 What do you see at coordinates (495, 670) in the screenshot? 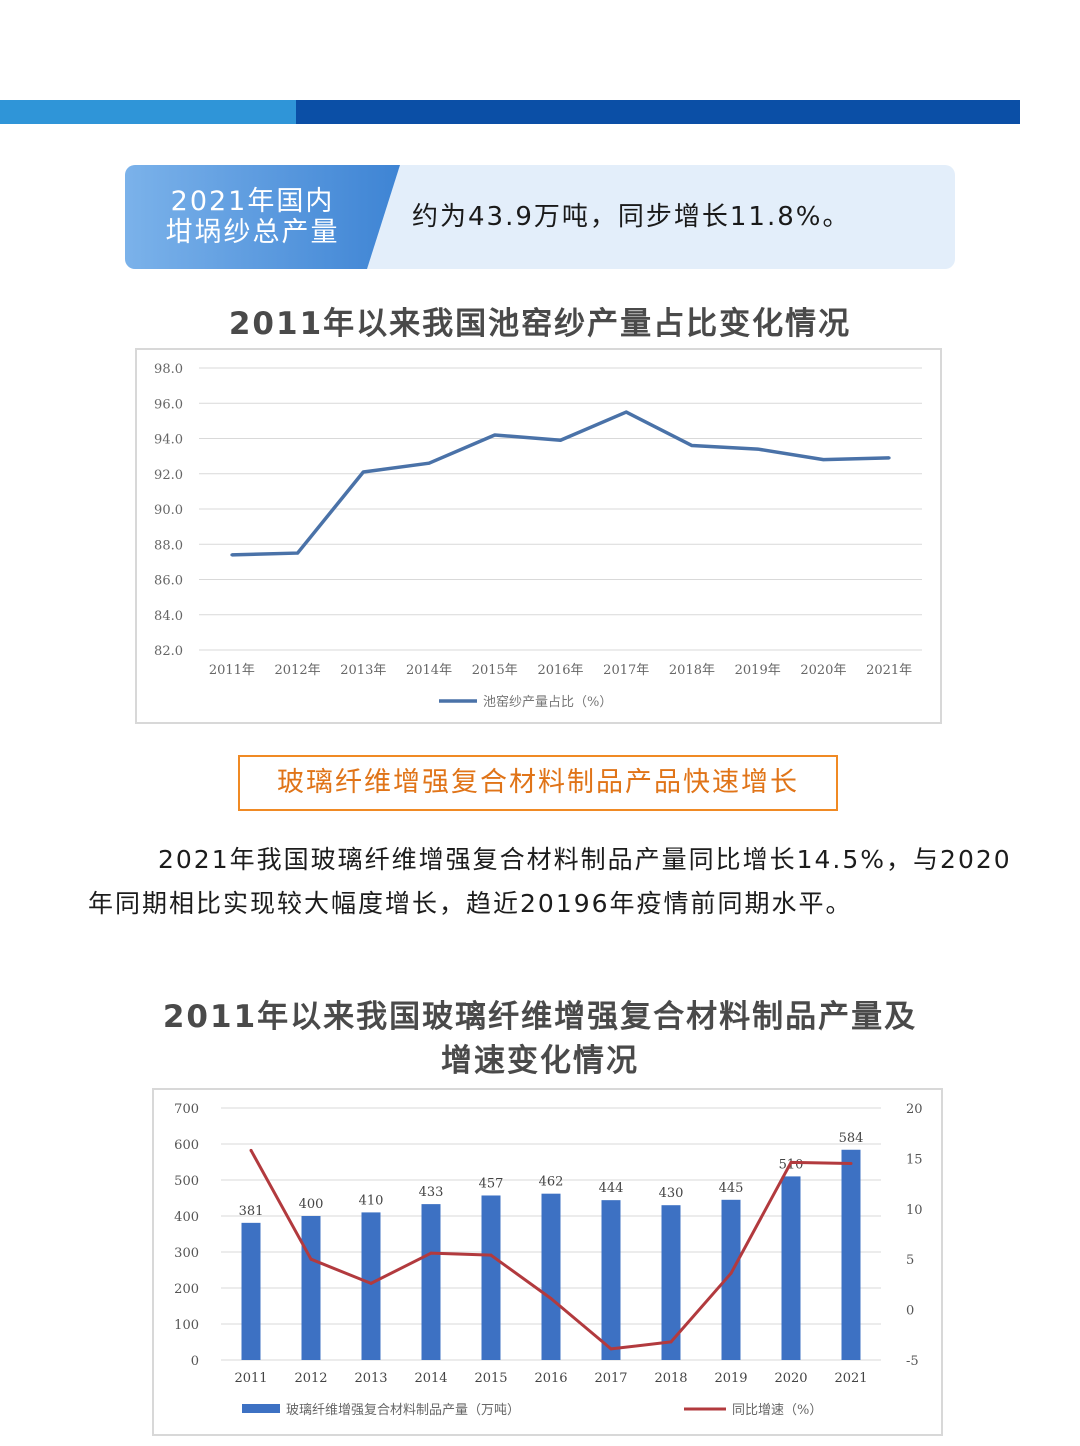
I see `chart1-x-tick: 2015年` at bounding box center [495, 670].